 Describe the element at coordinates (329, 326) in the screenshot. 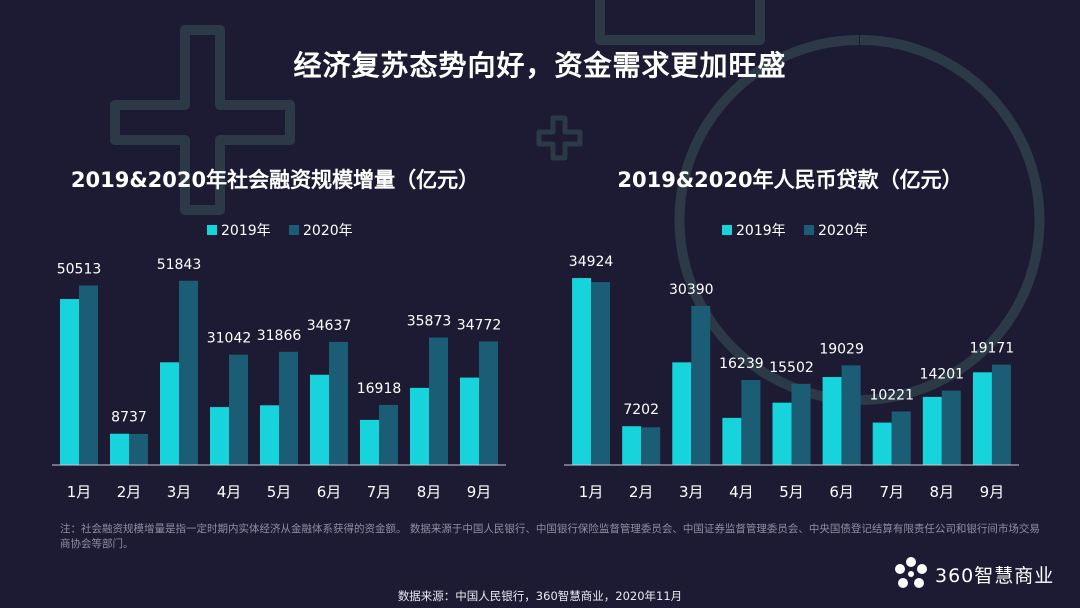

I see `left-value-label-6: 34637` at that location.